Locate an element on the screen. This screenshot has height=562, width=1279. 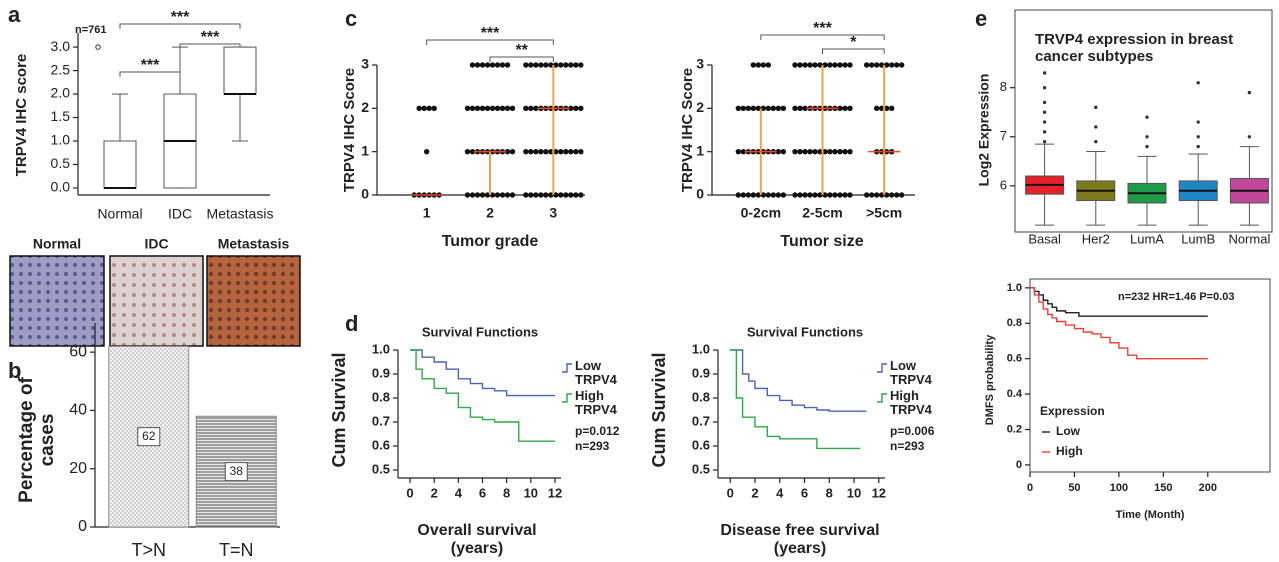
legend-label: Low TRPV4 is located at coordinates (596, 373).